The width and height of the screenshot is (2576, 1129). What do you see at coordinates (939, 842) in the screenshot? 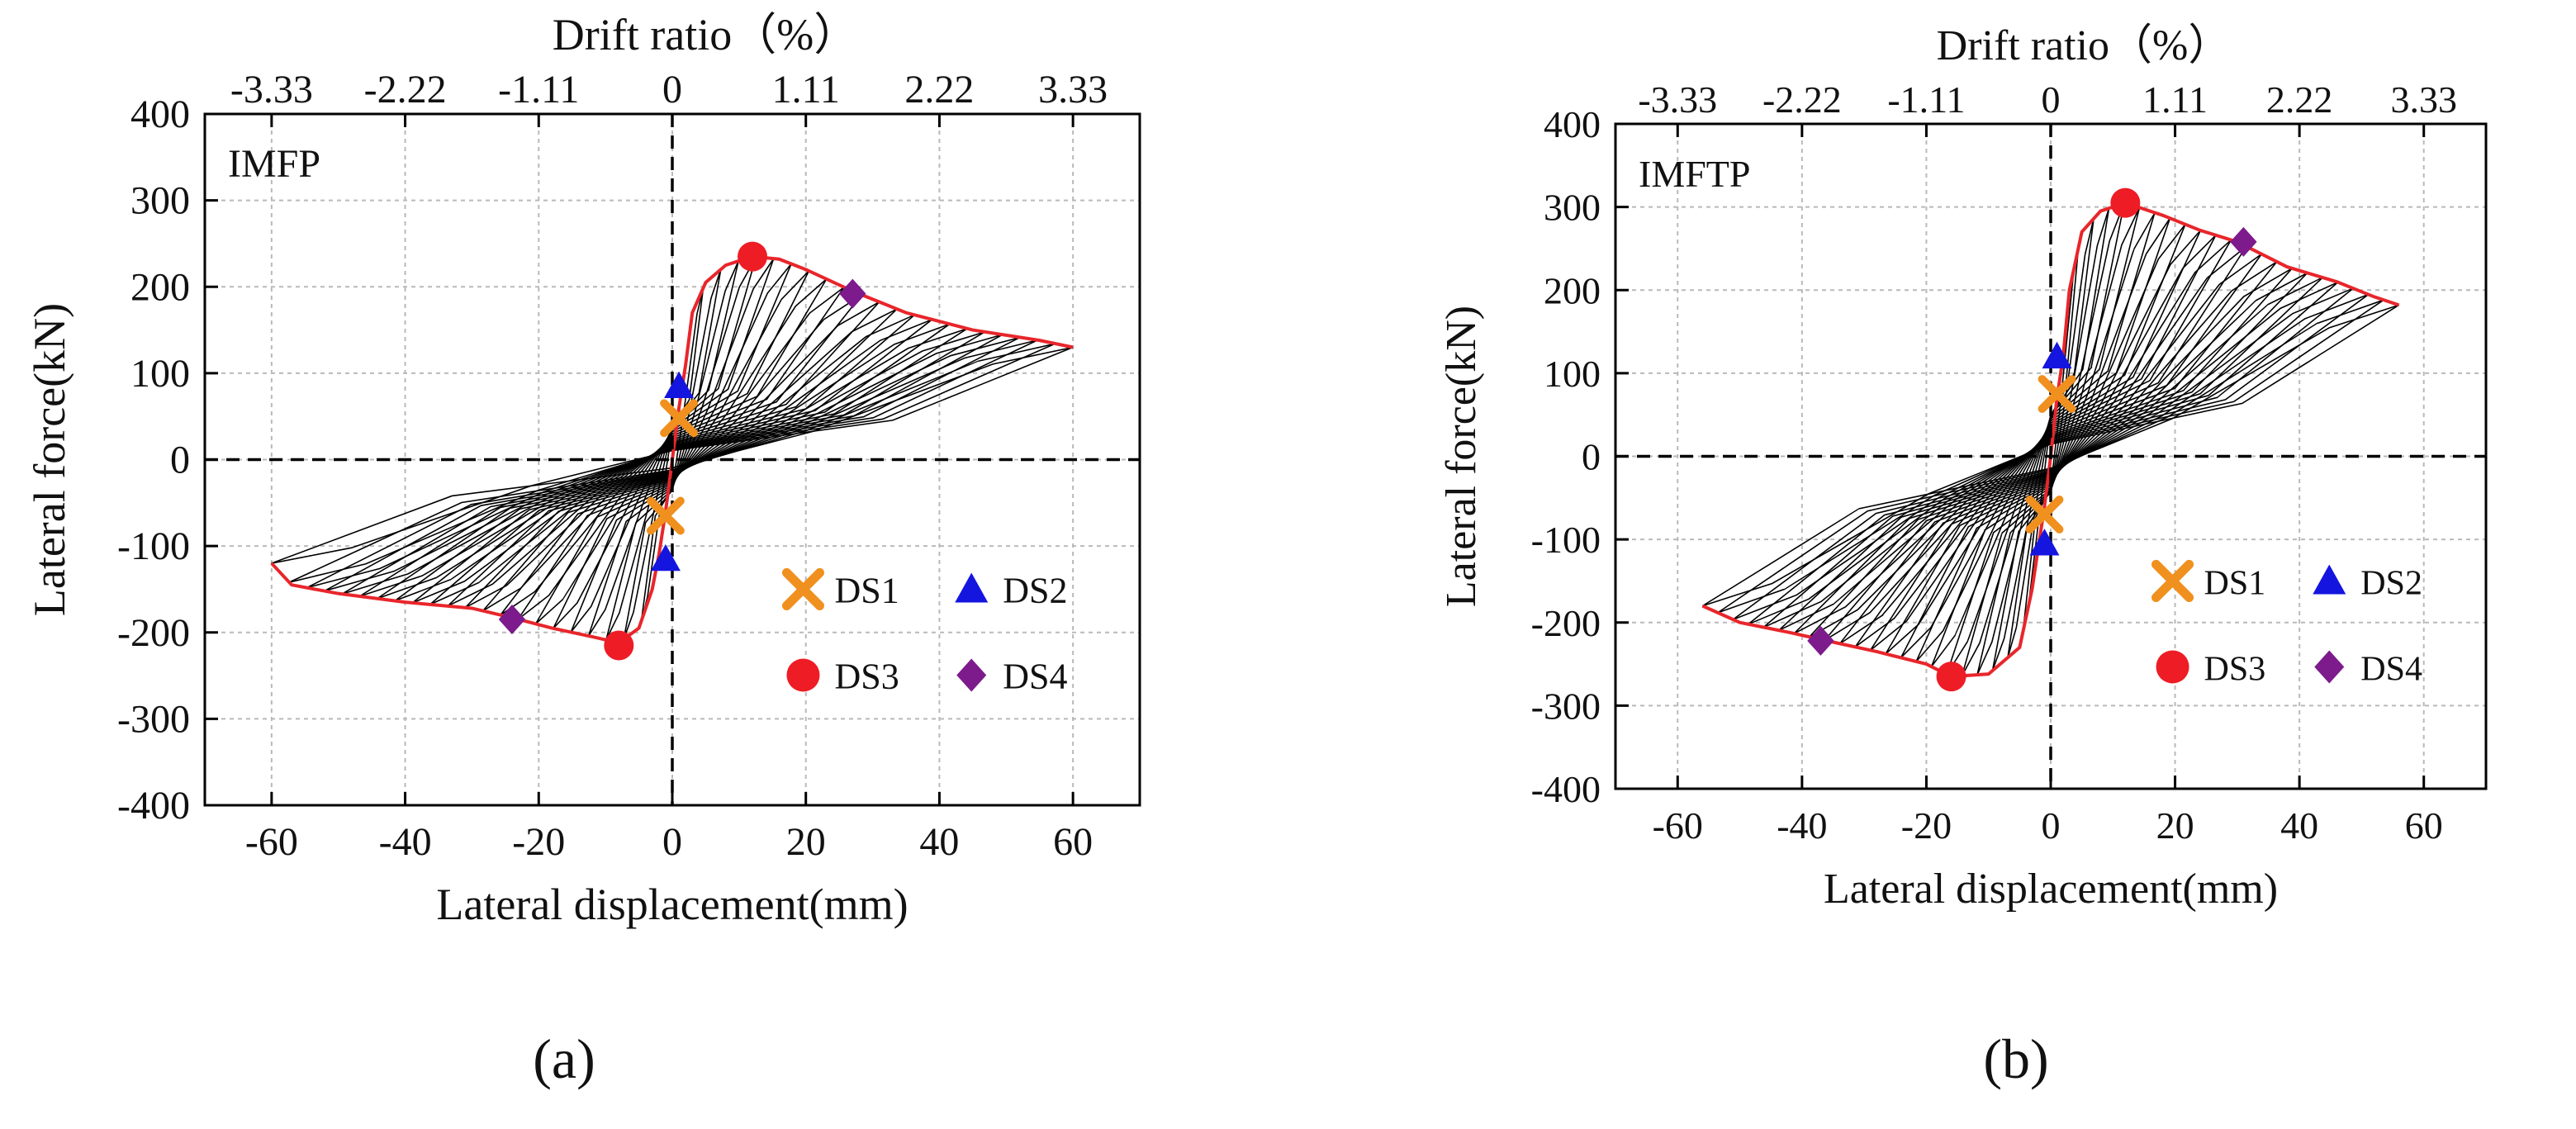
I see `x-tick-label: 40` at bounding box center [939, 842].